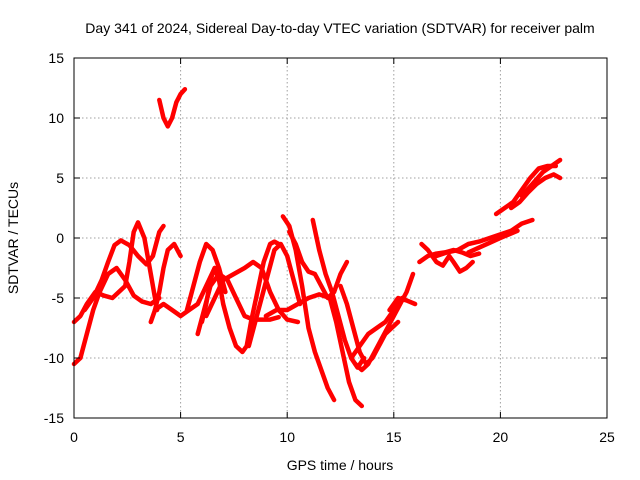  What do you see at coordinates (74, 437) in the screenshot?
I see `x-tick-label: 0` at bounding box center [74, 437].